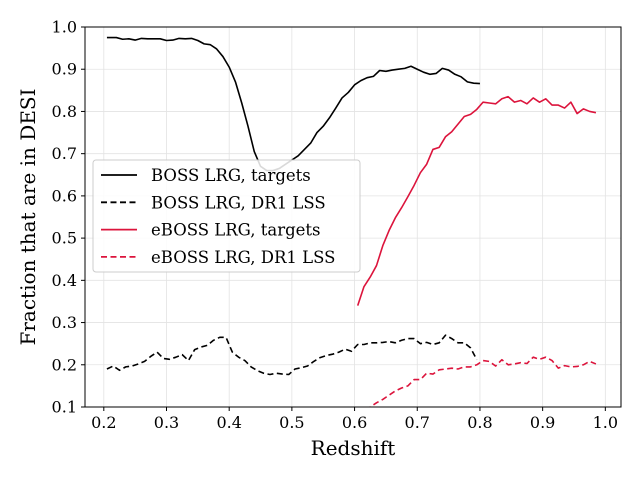 This screenshot has height=480, width=640. What do you see at coordinates (479, 422) in the screenshot?
I see `x-tick-label: 0.8` at bounding box center [479, 422].